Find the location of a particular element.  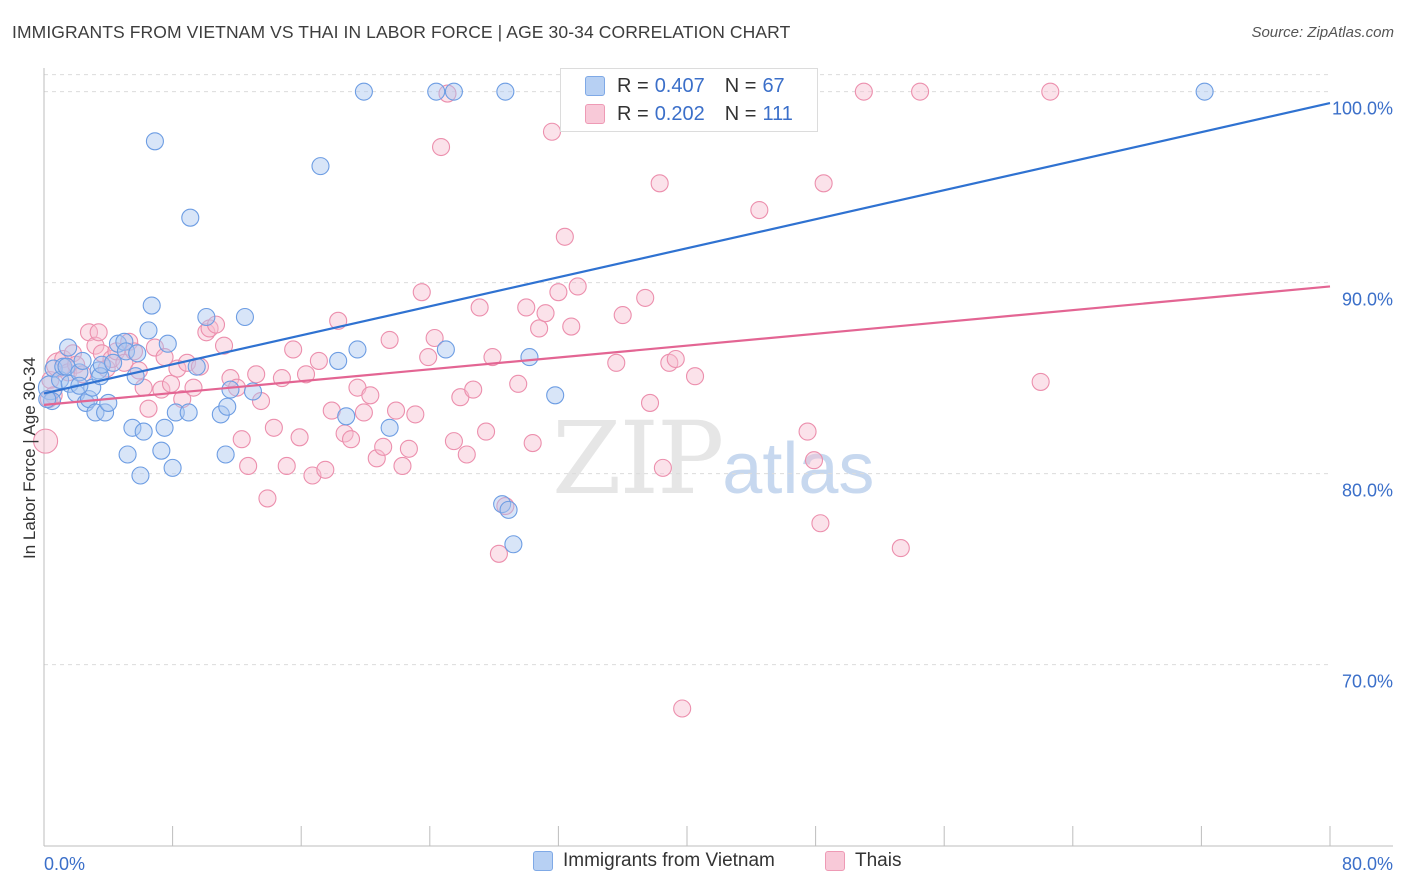

y-axis-label: In Labor Force | Age 30-34 is located at coordinates (29, 458).